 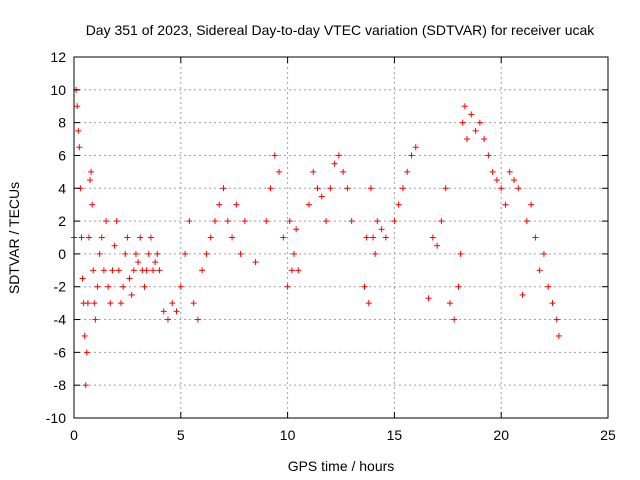 What do you see at coordinates (56, 418) in the screenshot?
I see `y-tick-label: -10` at bounding box center [56, 418].